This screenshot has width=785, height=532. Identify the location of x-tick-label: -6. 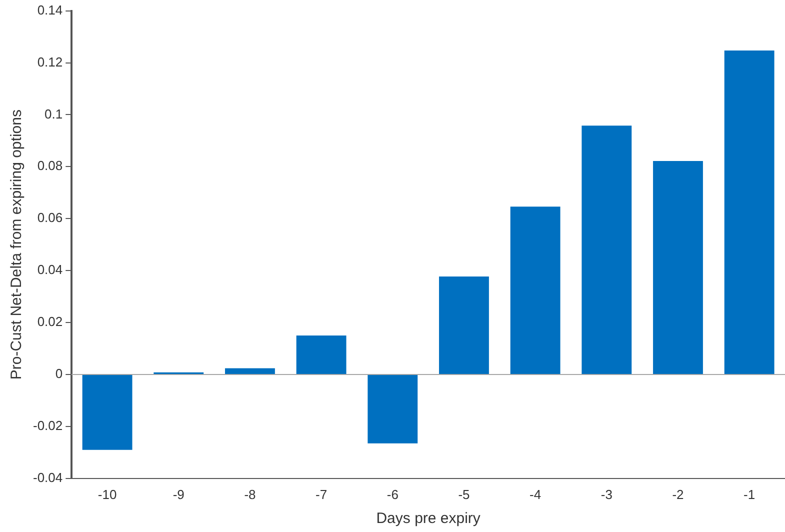
(392, 494).